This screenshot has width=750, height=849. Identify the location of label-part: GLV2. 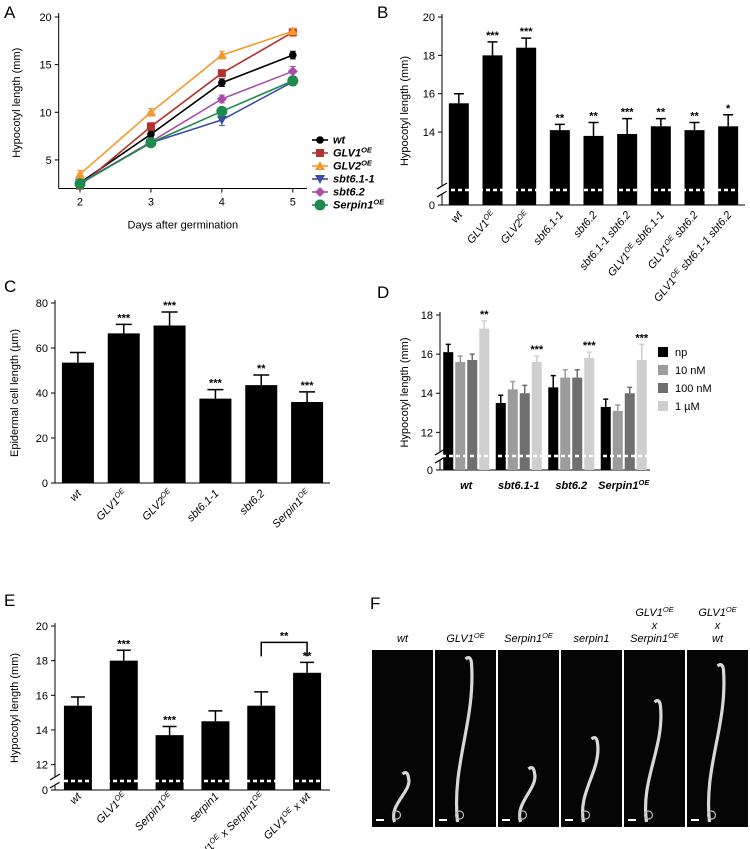
(347, 167).